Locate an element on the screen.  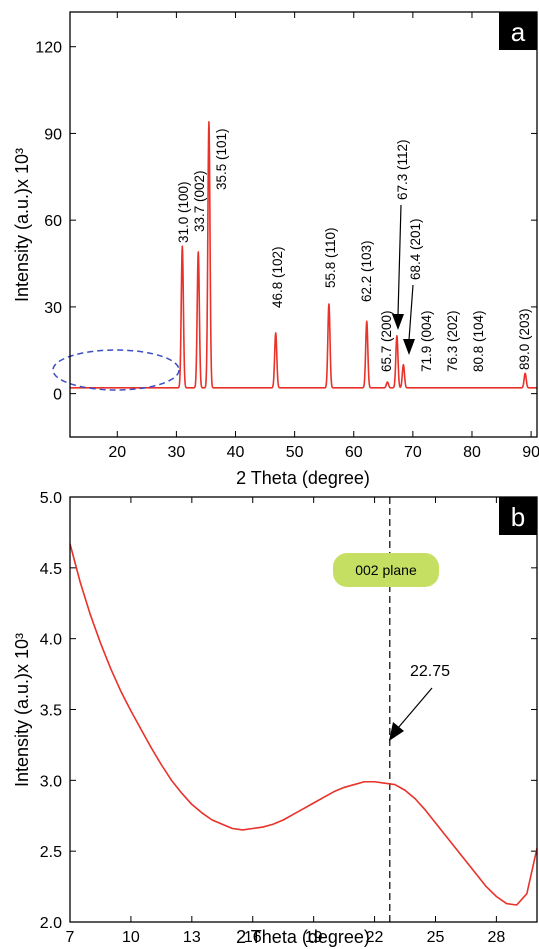
panel-b-letter: b is located at coordinates (518, 517).